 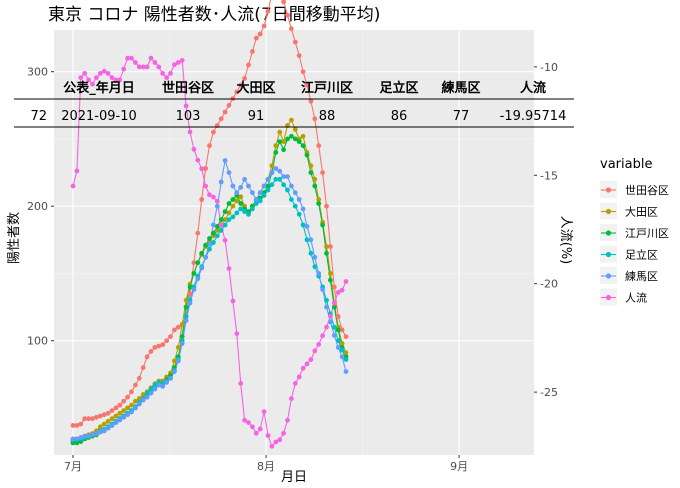 What do you see at coordinates (188, 116) in the screenshot?
I see `table-row-cell: 103` at bounding box center [188, 116].